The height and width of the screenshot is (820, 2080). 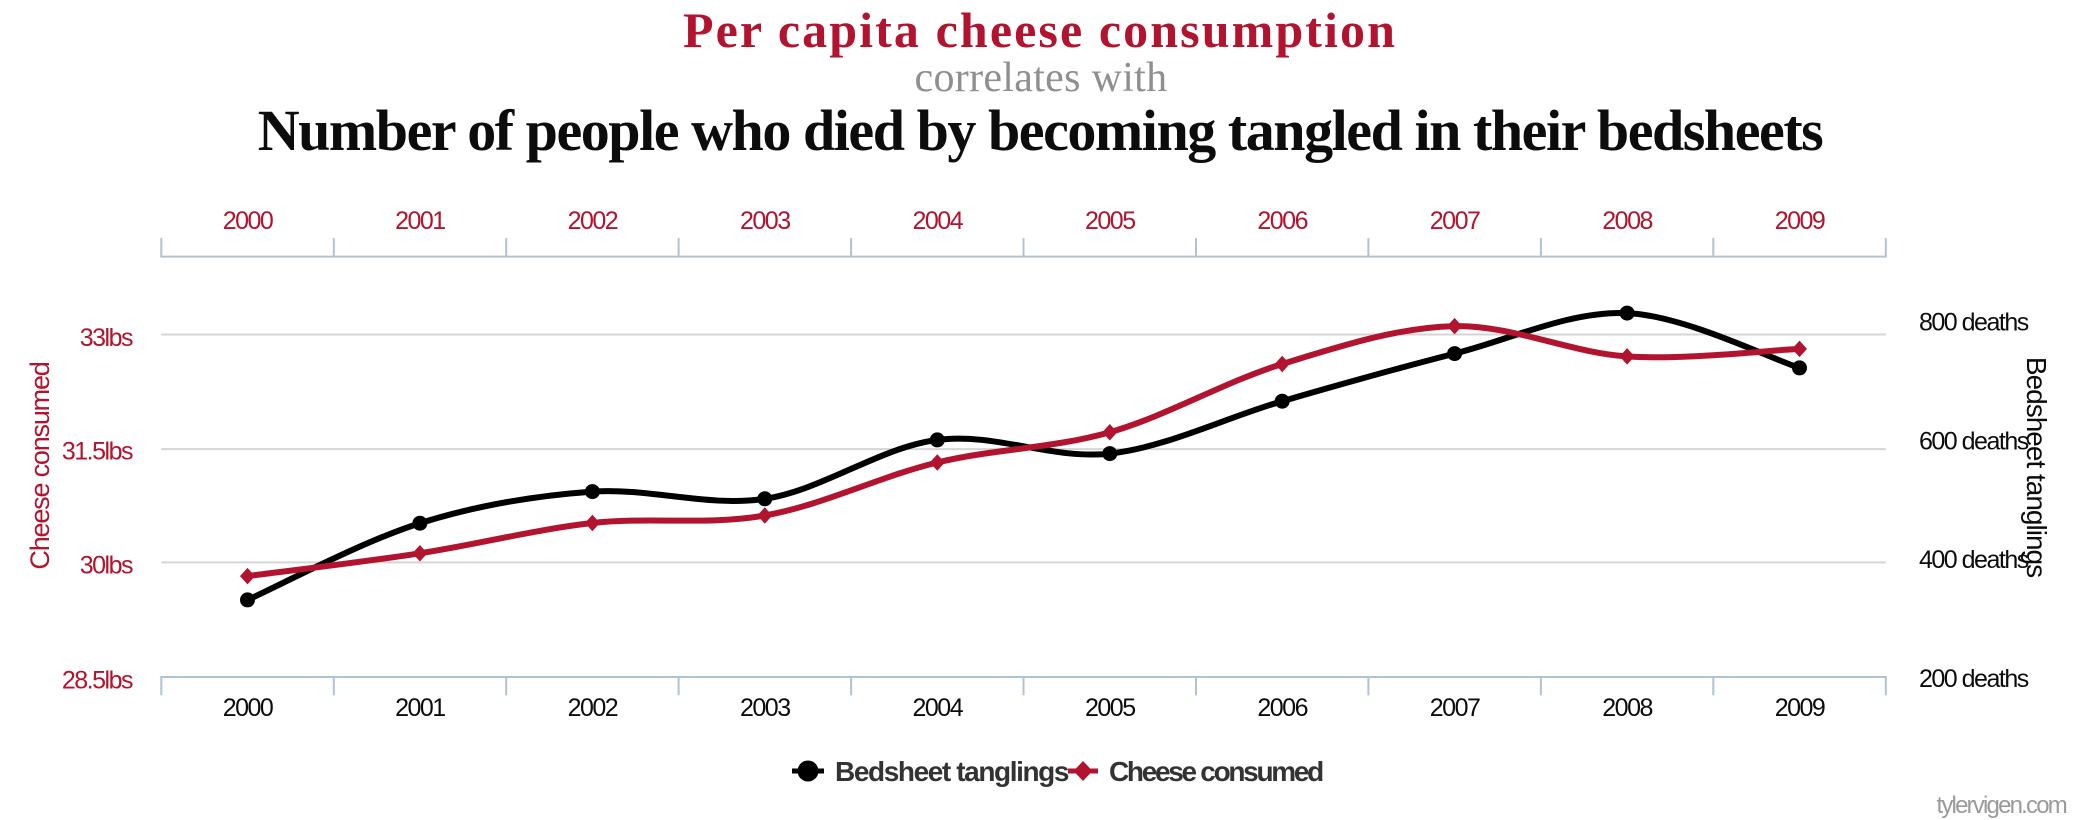 What do you see at coordinates (1974, 560) in the screenshot?
I see `svg-text: 400 deaths` at bounding box center [1974, 560].